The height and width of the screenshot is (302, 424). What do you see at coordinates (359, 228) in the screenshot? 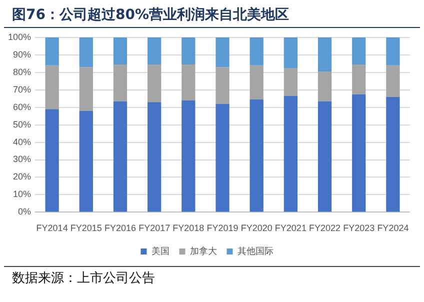
I see `x-tick-label: FY2023` at bounding box center [359, 228].